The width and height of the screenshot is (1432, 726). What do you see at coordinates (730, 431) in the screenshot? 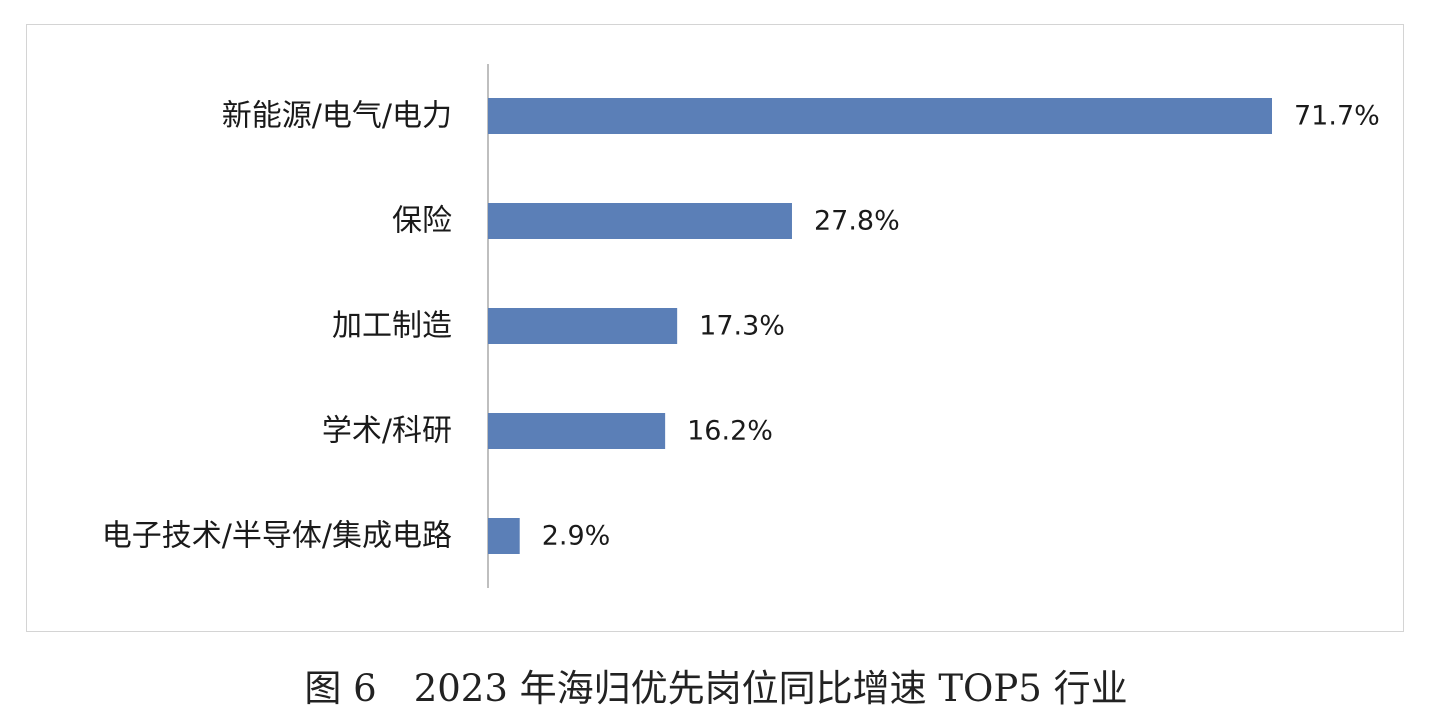
I see `value-label-3: 16.2%` at bounding box center [730, 431].